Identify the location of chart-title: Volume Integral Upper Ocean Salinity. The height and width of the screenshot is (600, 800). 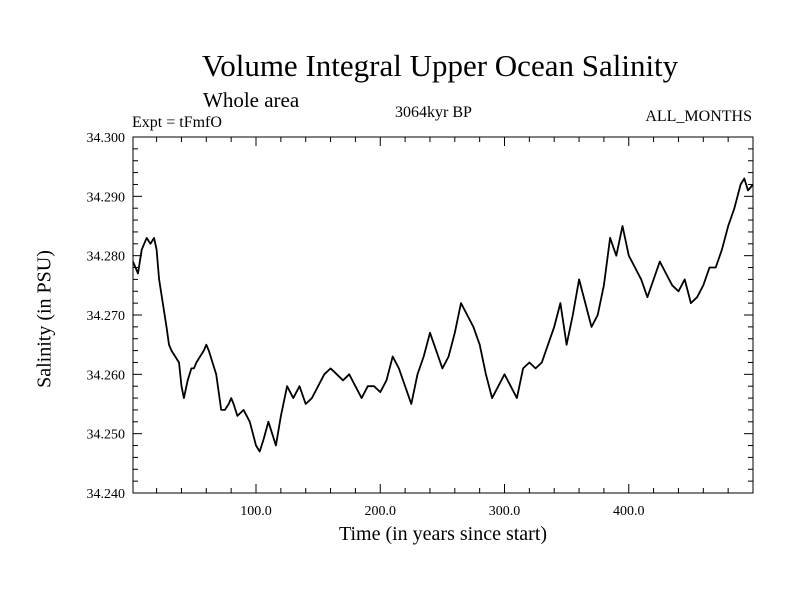
(440, 65).